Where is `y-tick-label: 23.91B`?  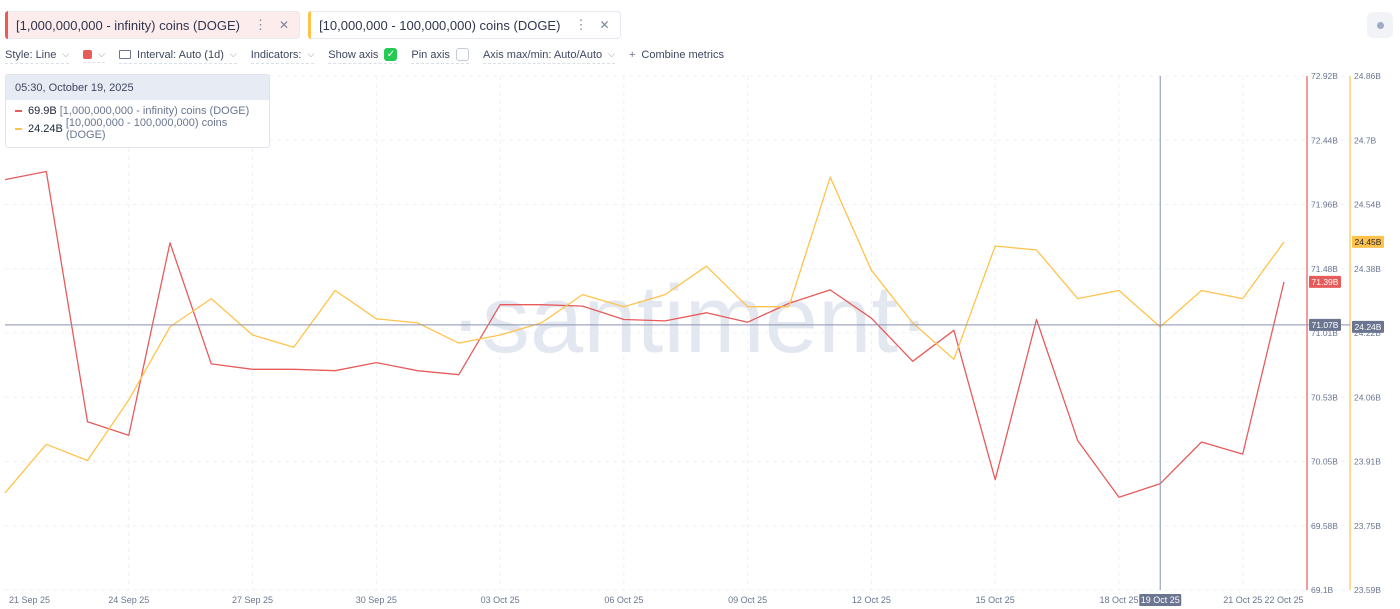 y-tick-label: 23.91B is located at coordinates (1367, 462).